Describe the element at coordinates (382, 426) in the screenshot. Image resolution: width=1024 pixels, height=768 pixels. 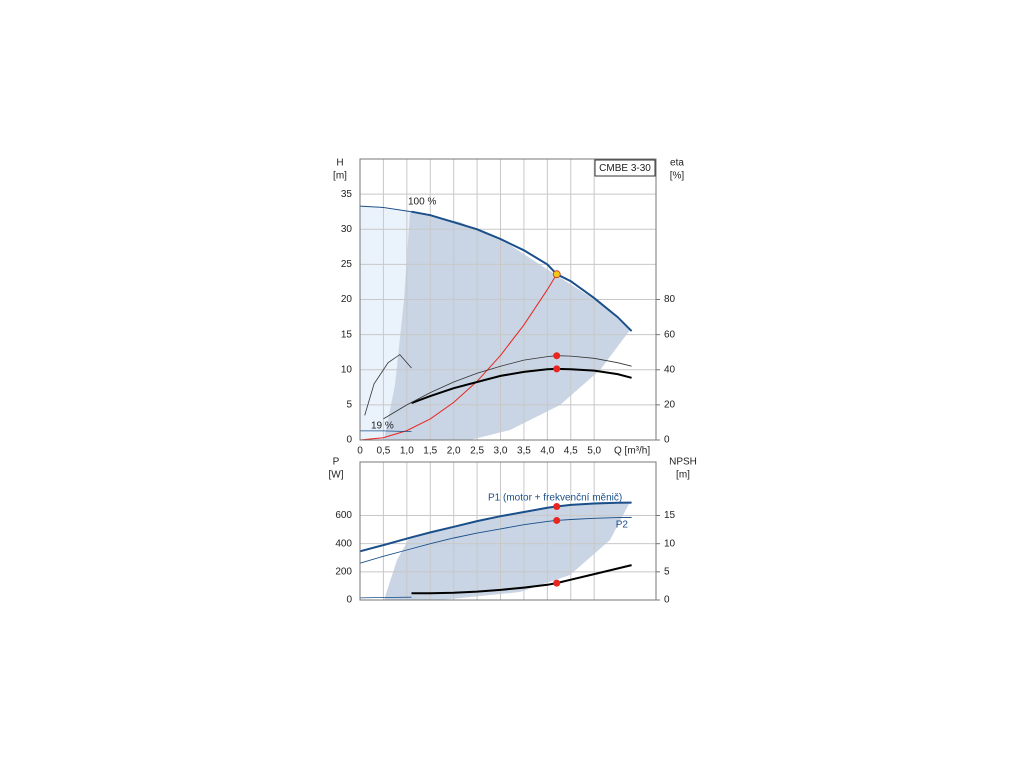
I see `annotation: 19 %` at that location.